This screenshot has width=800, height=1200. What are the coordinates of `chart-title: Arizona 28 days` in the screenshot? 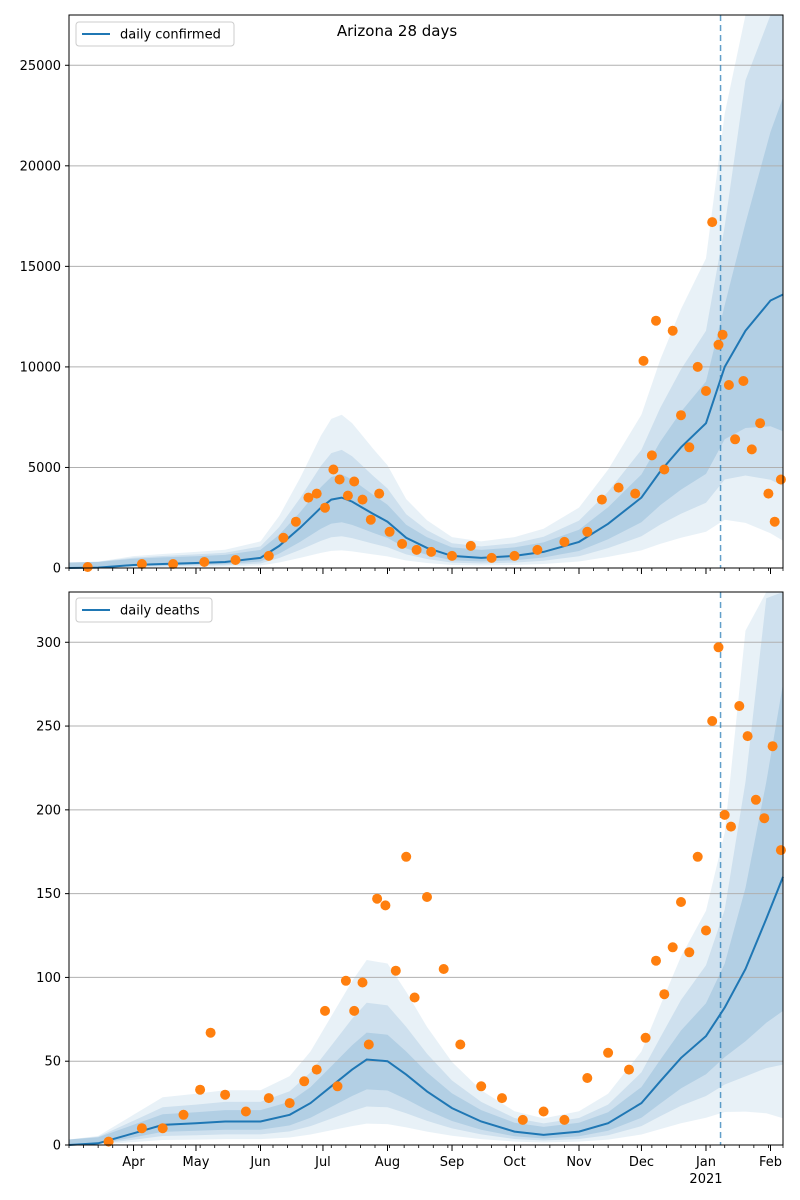 It's located at (397, 31).